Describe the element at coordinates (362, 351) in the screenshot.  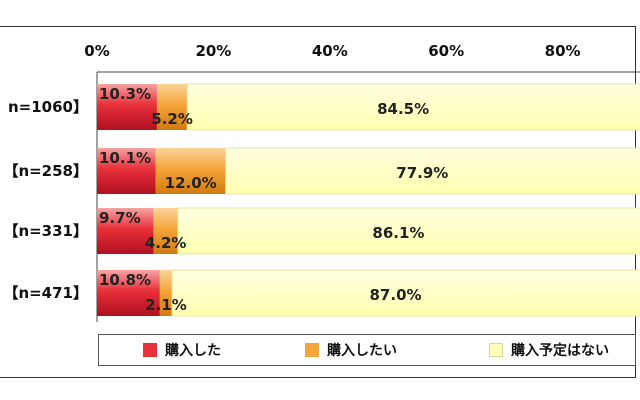
I see `legend-label: 購入したい` at that location.